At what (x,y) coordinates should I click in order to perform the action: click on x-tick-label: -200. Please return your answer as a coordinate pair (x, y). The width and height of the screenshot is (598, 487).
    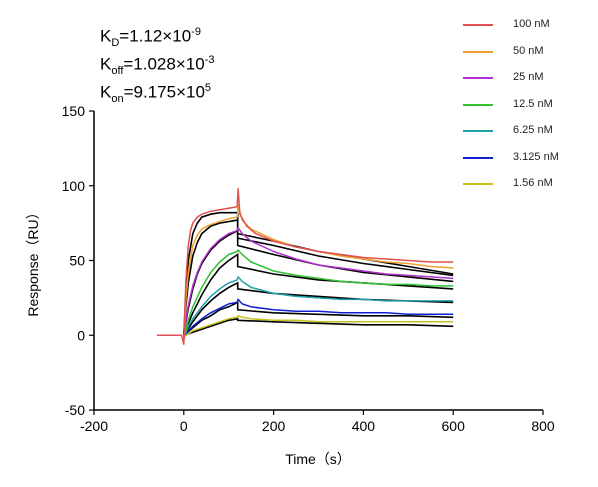
    Looking at the image, I should click on (94, 426).